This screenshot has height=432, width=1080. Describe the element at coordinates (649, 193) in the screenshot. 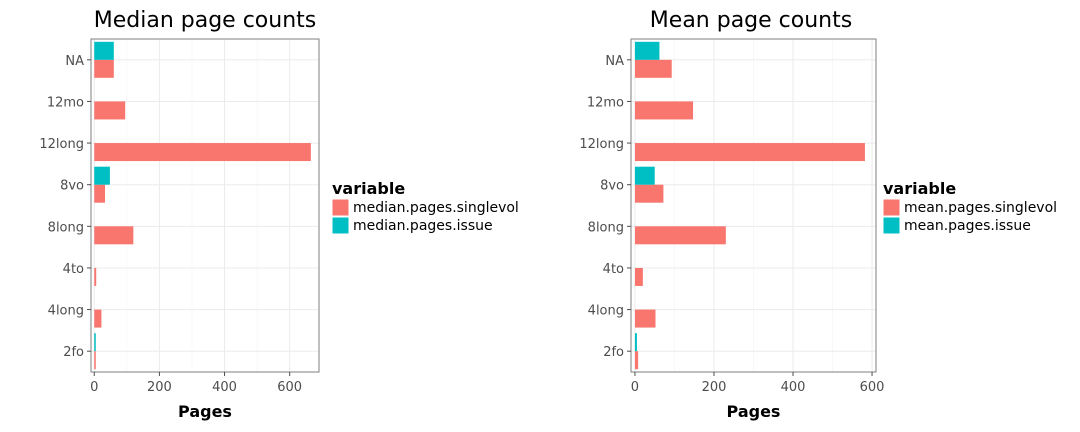

I see `bar-mean-pages-singlevol-8vo` at that location.